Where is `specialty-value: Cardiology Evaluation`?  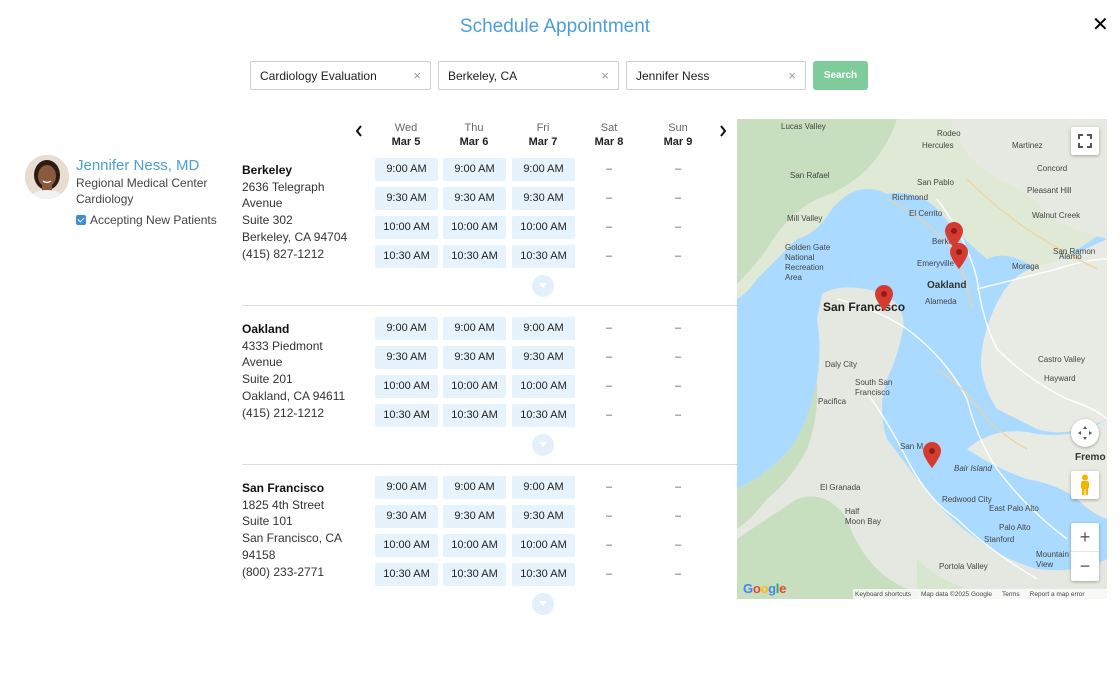
specialty-value: Cardiology Evaluation is located at coordinates (318, 76).